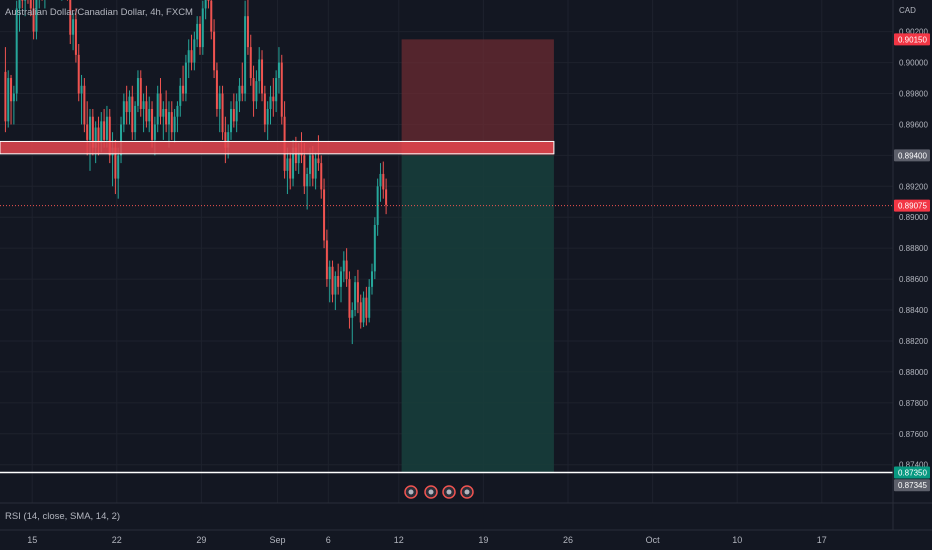  Describe the element at coordinates (913, 434) in the screenshot. I see `price-tick-label: 0.87600` at that location.